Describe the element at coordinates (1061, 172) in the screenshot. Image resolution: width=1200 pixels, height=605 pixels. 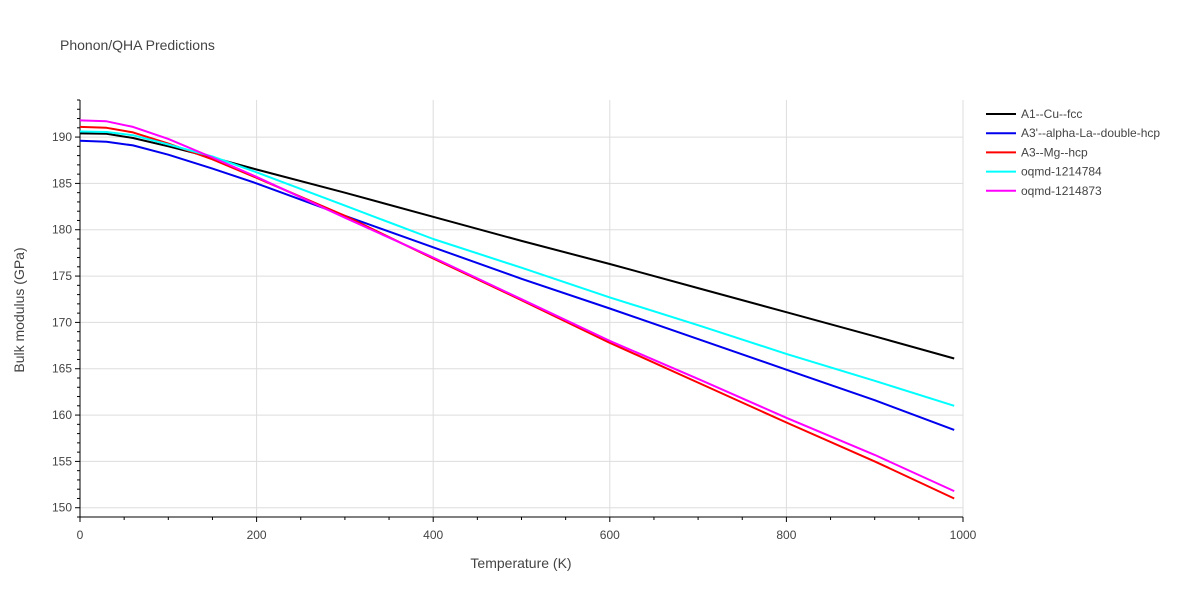
I see `legend-label: oqmd-1214784` at that location.